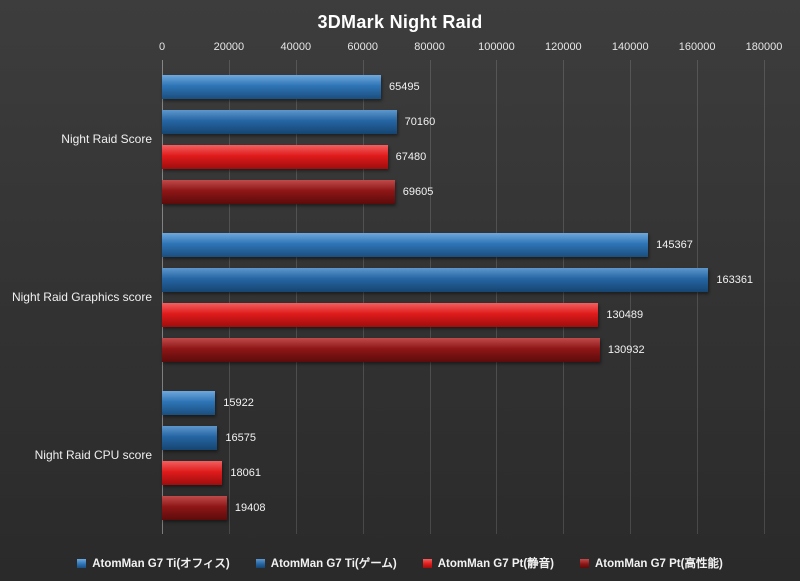  I want to click on category-label: Night Raid Score, so click(106, 139).